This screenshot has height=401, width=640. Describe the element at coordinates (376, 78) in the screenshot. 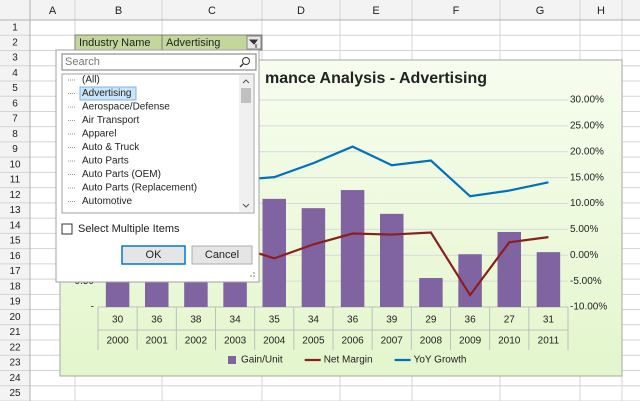

I see `chart-title: mance Analysis - Advertising` at that location.